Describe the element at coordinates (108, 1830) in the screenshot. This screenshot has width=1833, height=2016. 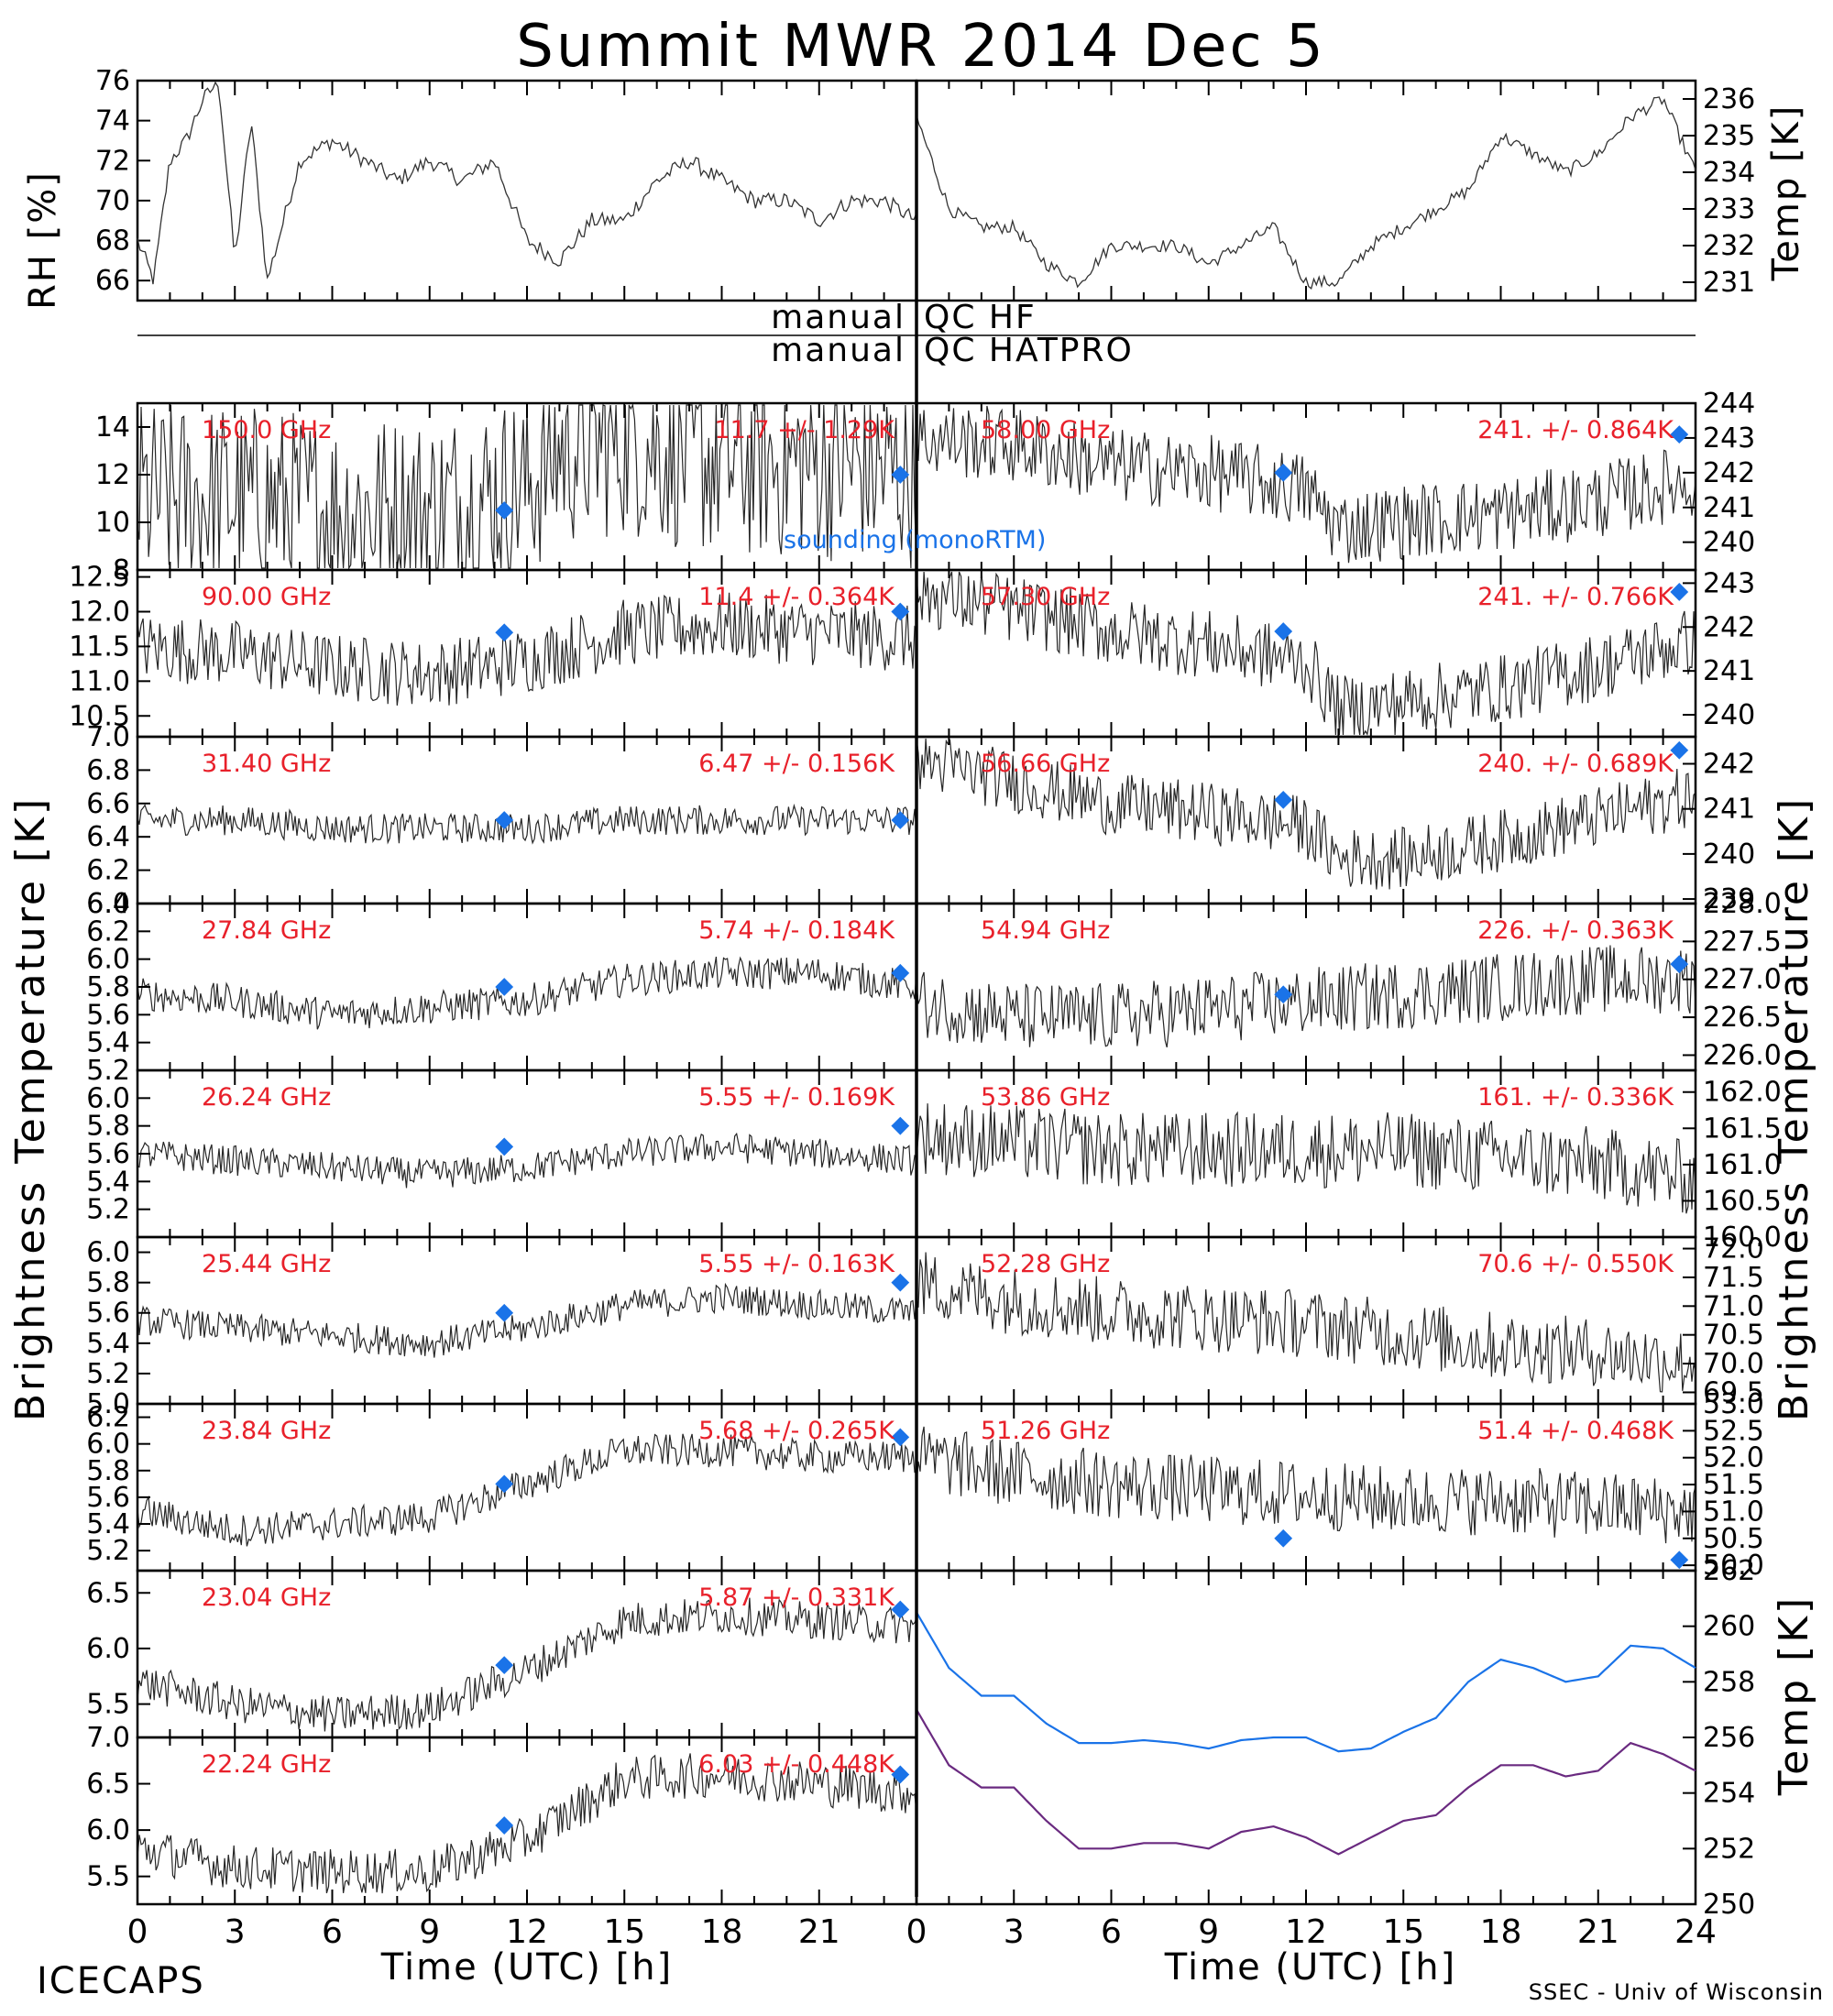
I see `y-tick-label-left-22.24-1: 6.0` at that location.